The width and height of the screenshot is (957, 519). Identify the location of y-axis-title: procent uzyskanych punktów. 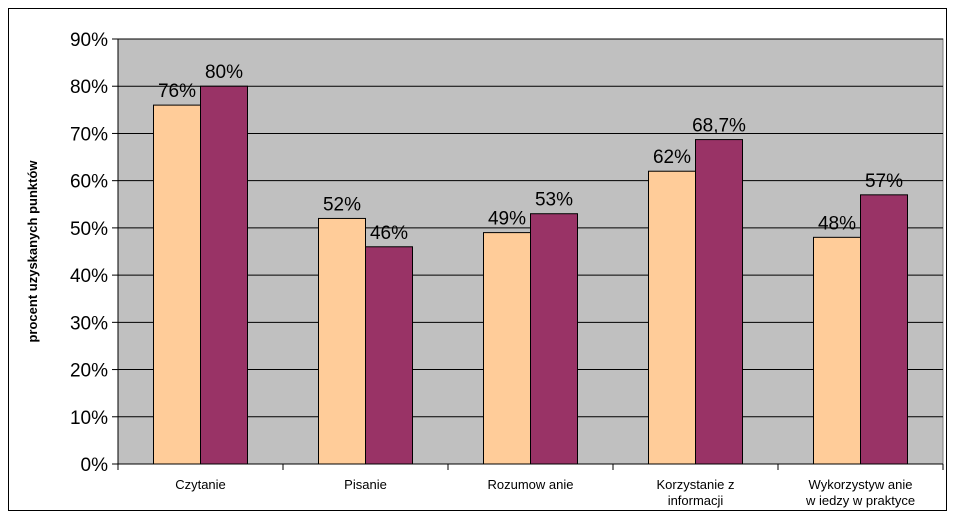
(32, 251).